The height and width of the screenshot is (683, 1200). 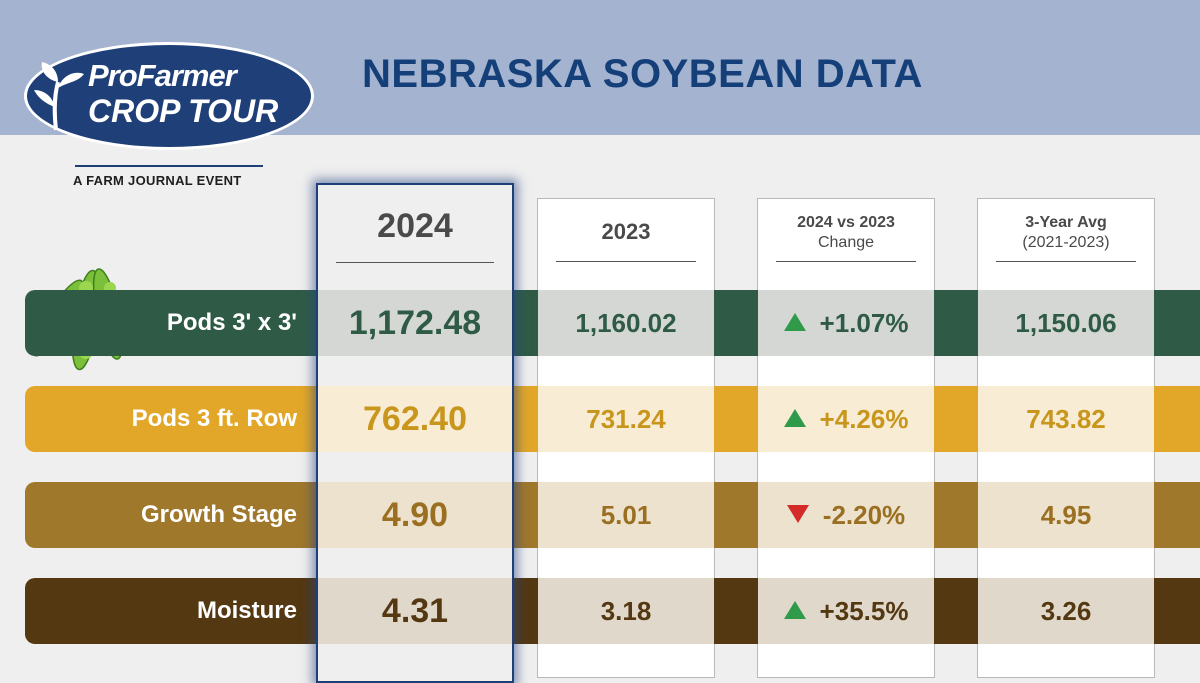 What do you see at coordinates (642, 74) in the screenshot?
I see `page-title: NEBRASKA SOYBEAN DATA` at bounding box center [642, 74].